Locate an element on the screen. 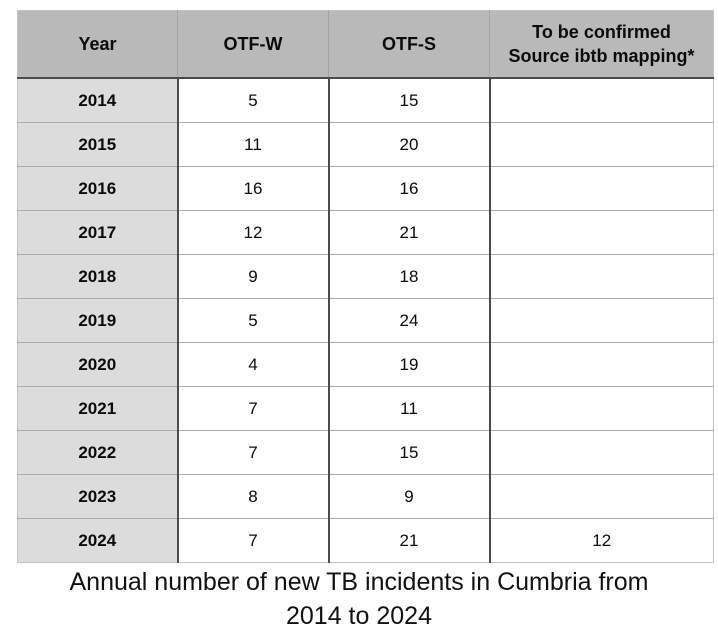  tbc-cell: 12 is located at coordinates (601, 540).